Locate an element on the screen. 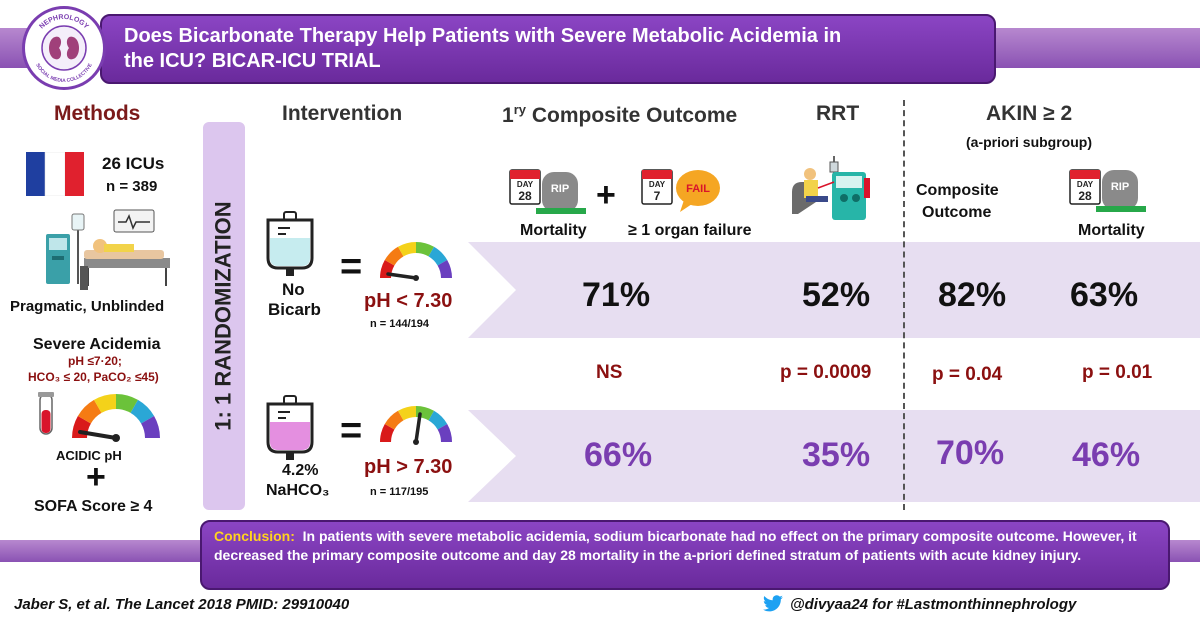 This screenshot has width=1200, height=618. saline-bag-icon is located at coordinates (290, 243).